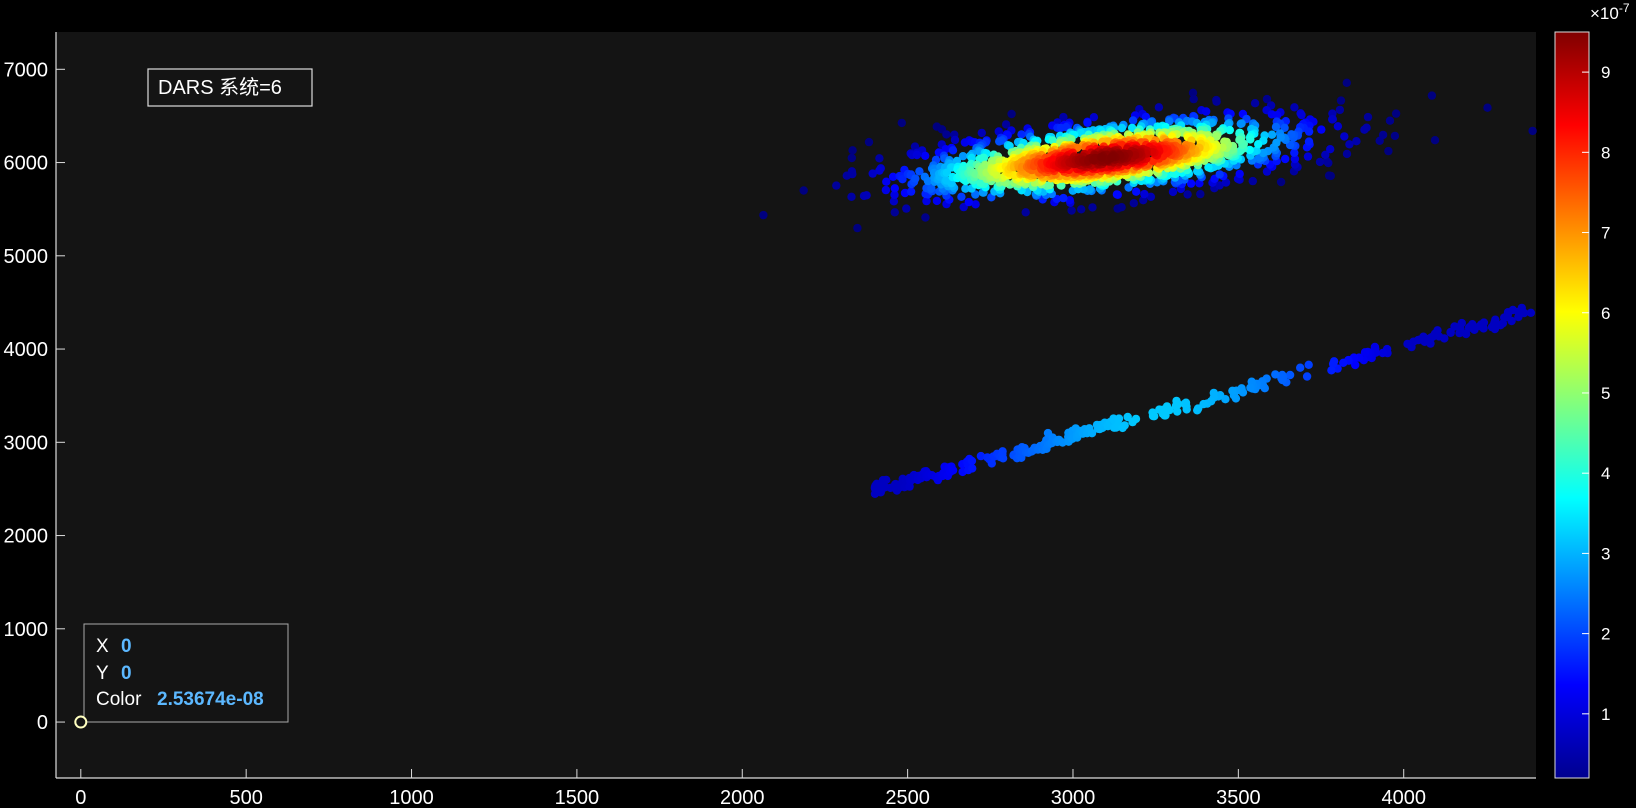 The height and width of the screenshot is (808, 1636). I want to click on colorbar-gradient, so click(1572, 405).